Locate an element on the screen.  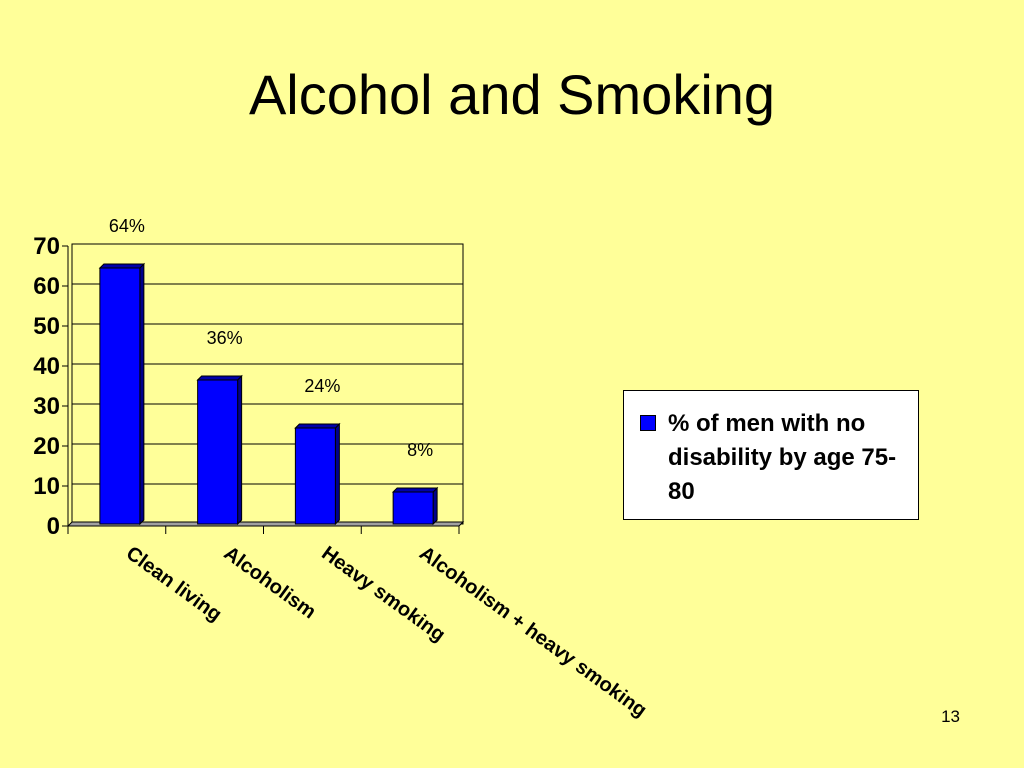
y-tick-label: 40 is located at coordinates (46, 366).